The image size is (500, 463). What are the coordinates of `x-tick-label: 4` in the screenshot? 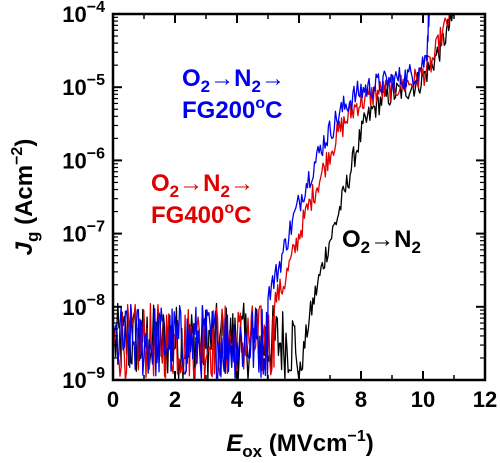 It's located at (237, 399).